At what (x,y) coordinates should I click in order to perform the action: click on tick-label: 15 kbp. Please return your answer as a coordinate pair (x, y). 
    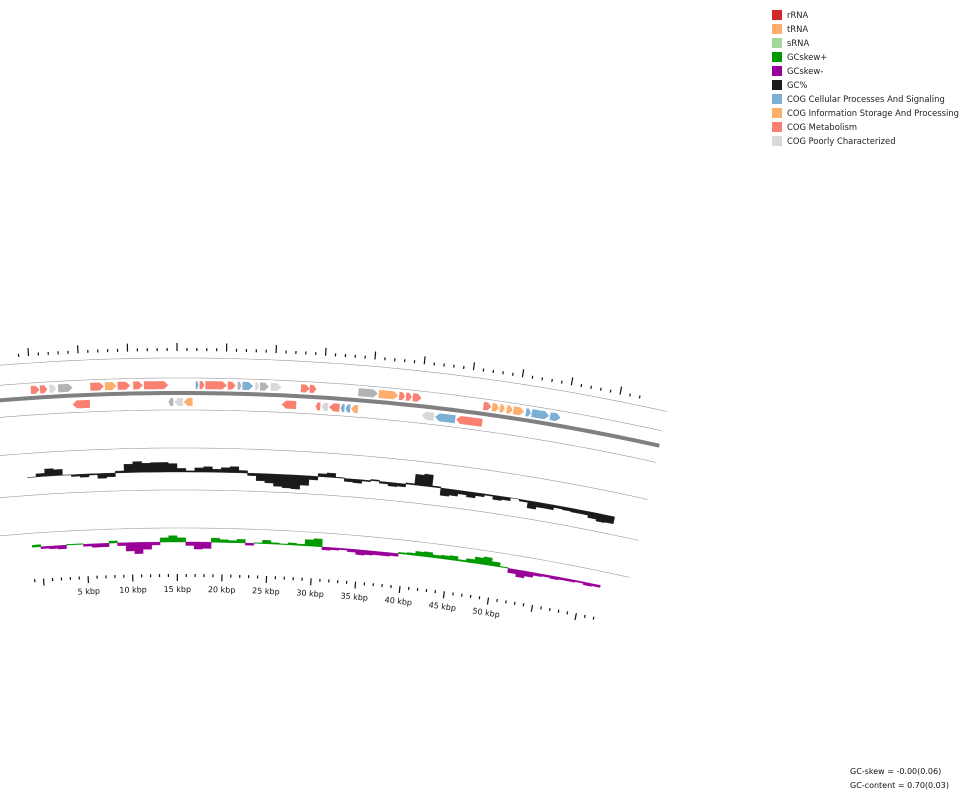
    Looking at the image, I should click on (178, 589).